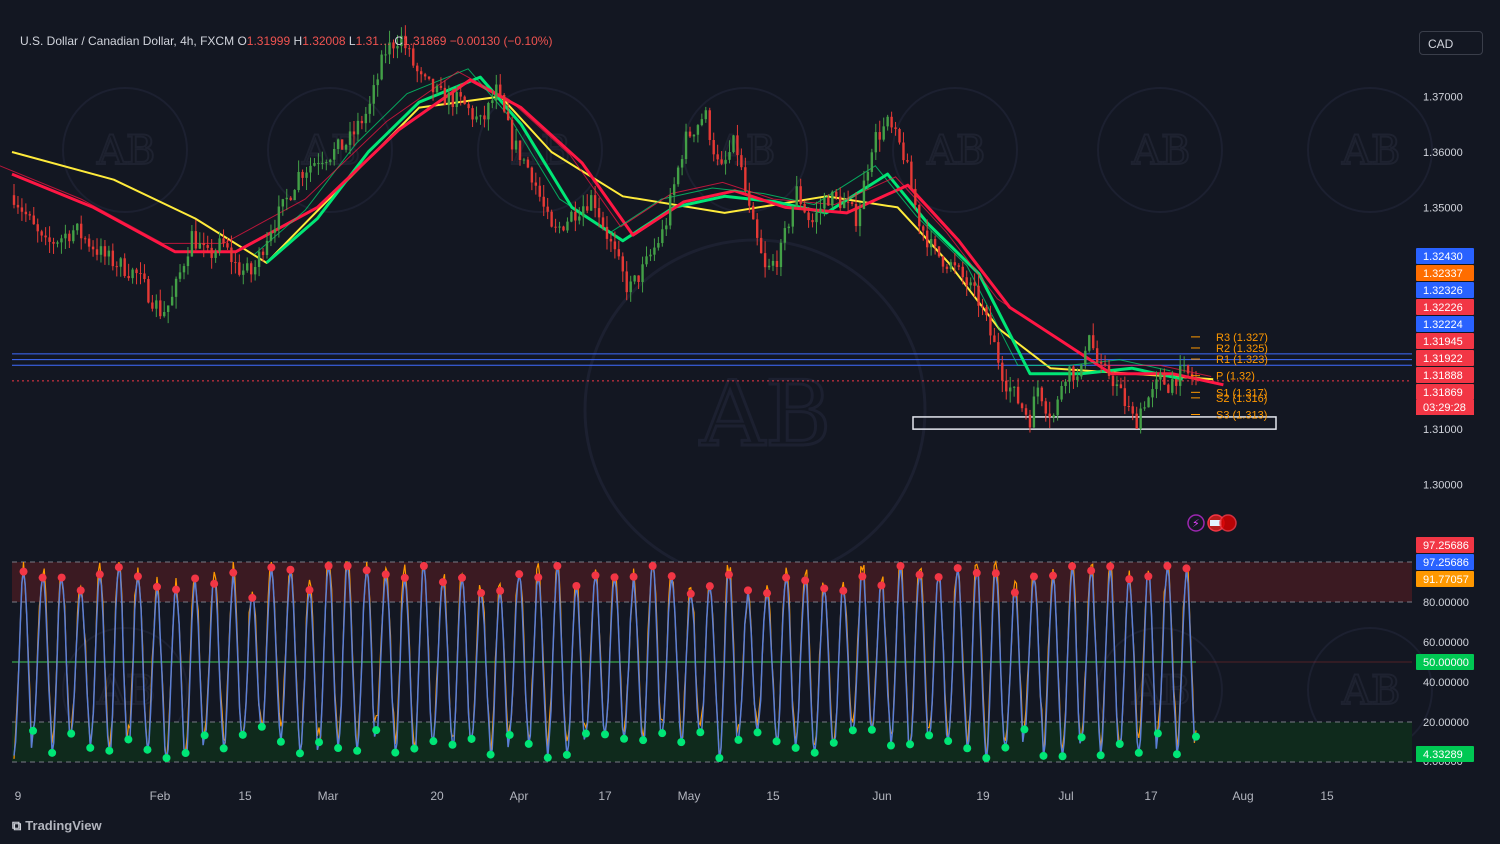 This screenshot has width=1500, height=844. I want to click on support-zone, so click(1094, 423).